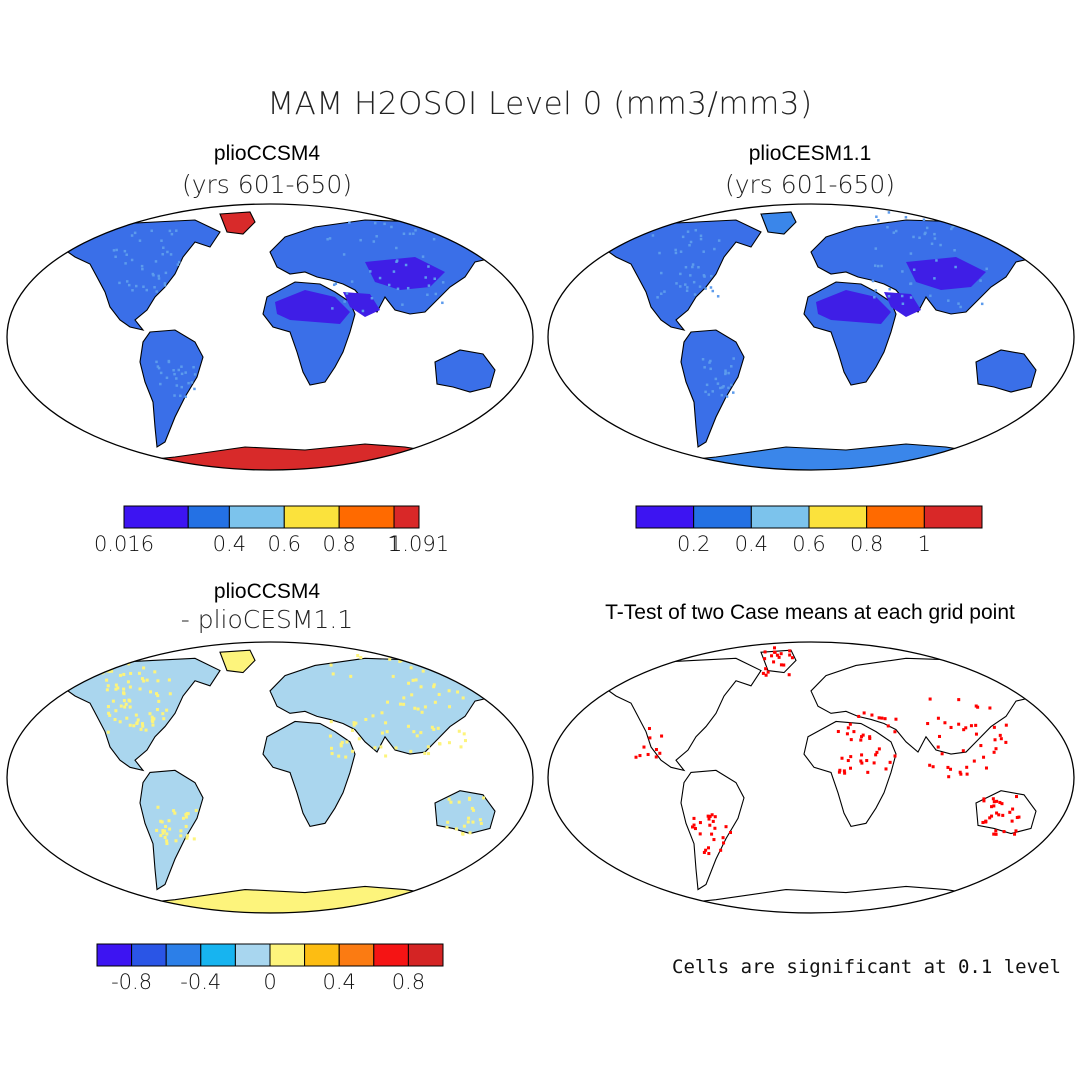 The height and width of the screenshot is (1080, 1080). What do you see at coordinates (267, 153) in the screenshot?
I see `panel1-title: plioCCSM4` at bounding box center [267, 153].